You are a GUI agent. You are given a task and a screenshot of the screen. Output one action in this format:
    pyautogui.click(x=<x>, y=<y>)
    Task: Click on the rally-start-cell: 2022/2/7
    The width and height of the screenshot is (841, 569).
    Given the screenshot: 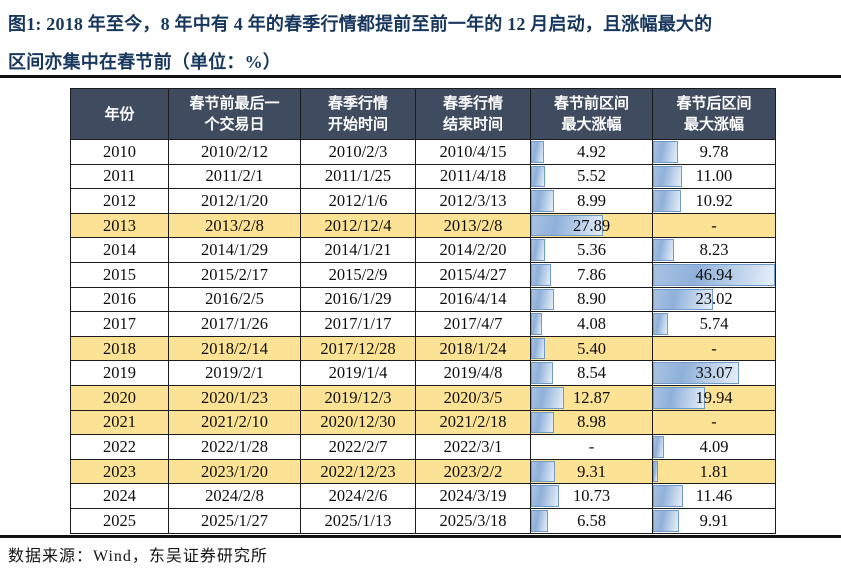 What is the action you would take?
    pyautogui.click(x=358, y=447)
    